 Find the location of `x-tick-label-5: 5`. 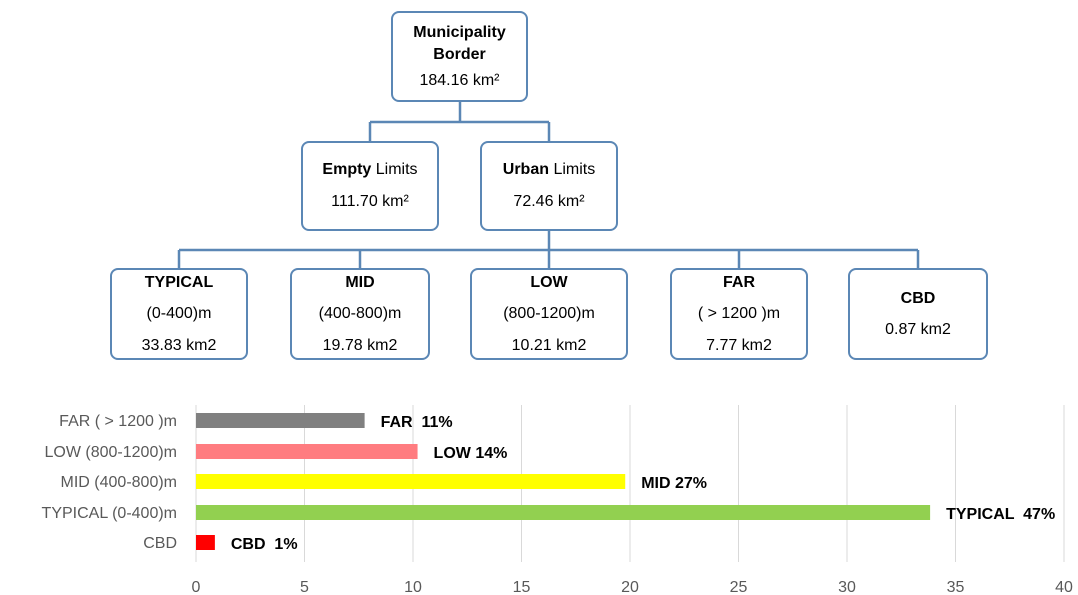

x-tick-label-5: 5 is located at coordinates (304, 587).